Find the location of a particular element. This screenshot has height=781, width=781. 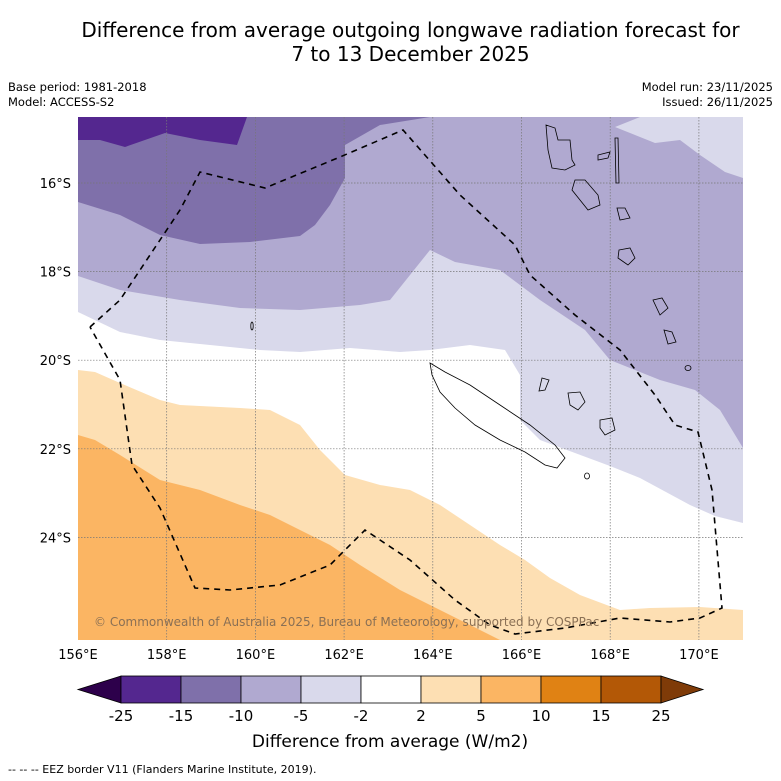

colorbar-tick-label: -25 is located at coordinates (121, 716).